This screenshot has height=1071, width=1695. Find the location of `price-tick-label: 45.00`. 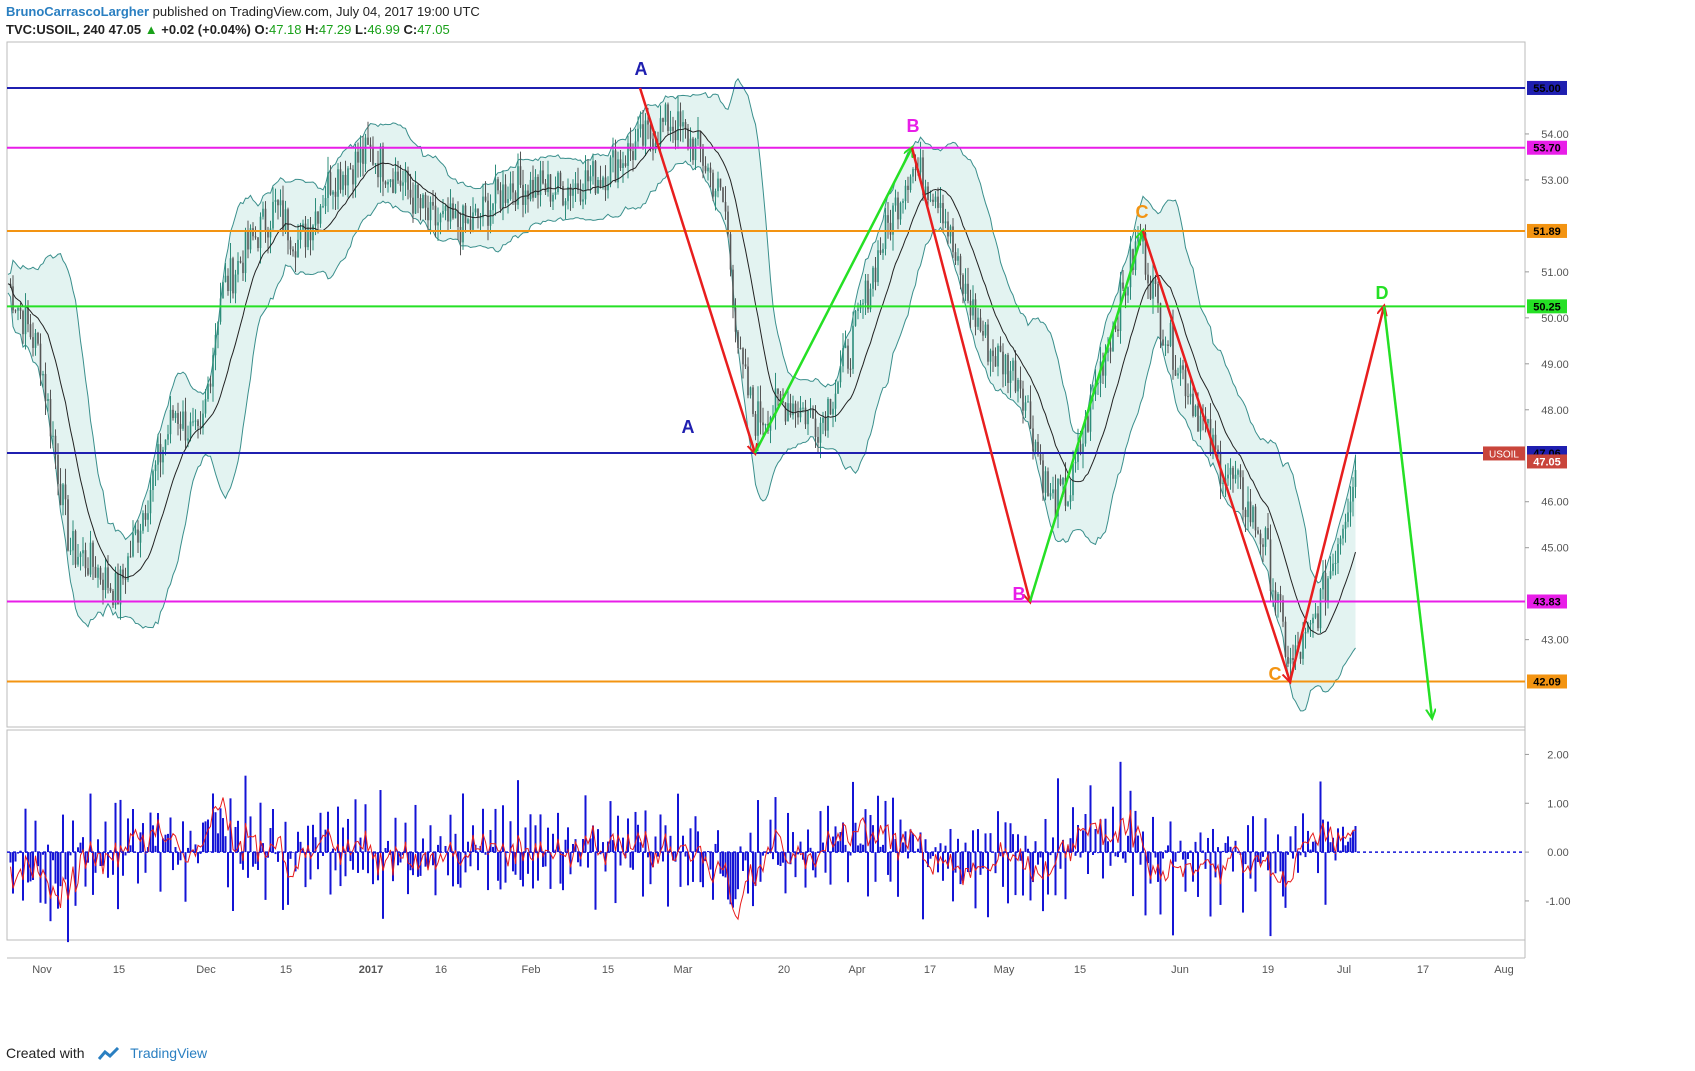

price-tick-label: 45.00 is located at coordinates (1555, 549).